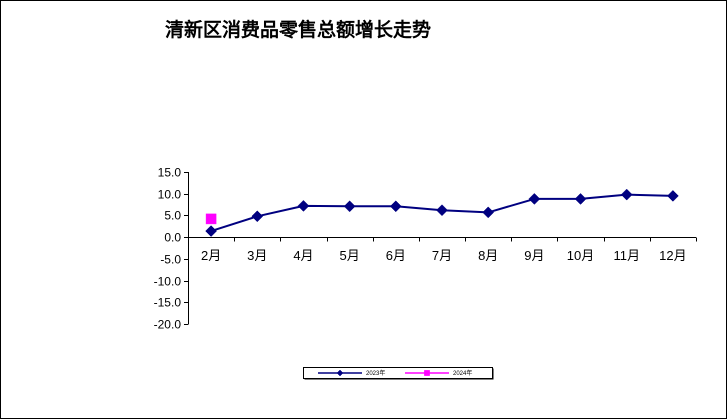 Image resolution: width=727 pixels, height=419 pixels. What do you see at coordinates (303, 255) in the screenshot?
I see `x-tick-label: 4月` at bounding box center [303, 255].